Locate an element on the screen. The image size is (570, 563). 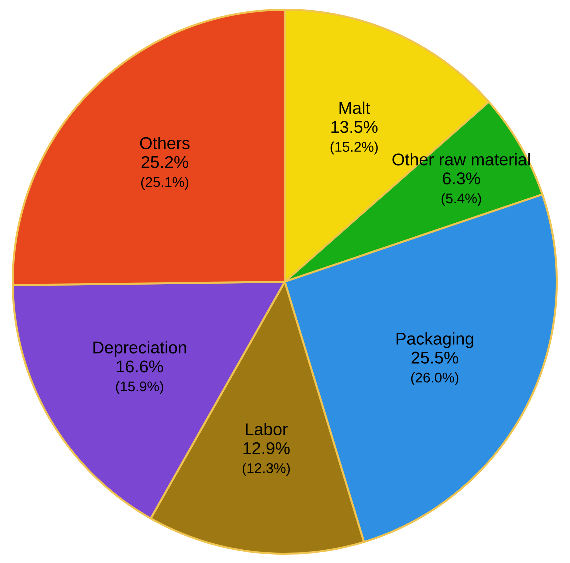
slice-label: Labor is located at coordinates (267, 429).